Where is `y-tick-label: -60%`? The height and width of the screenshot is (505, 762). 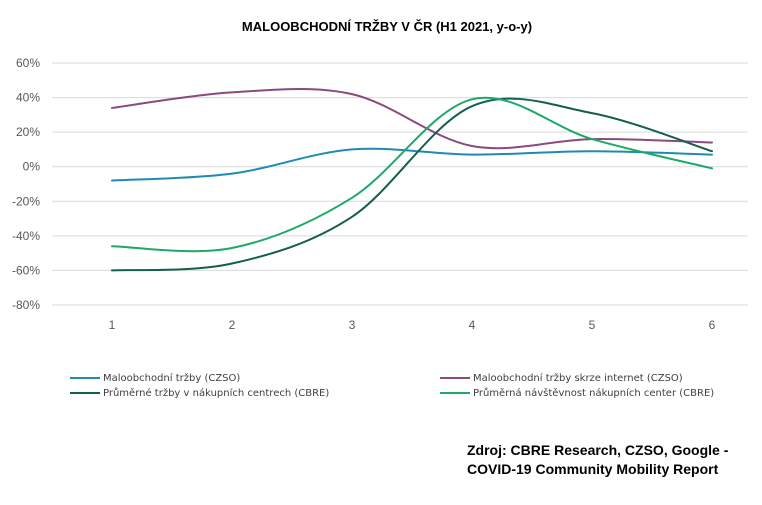 y-tick-label: -60% is located at coordinates (26, 270).